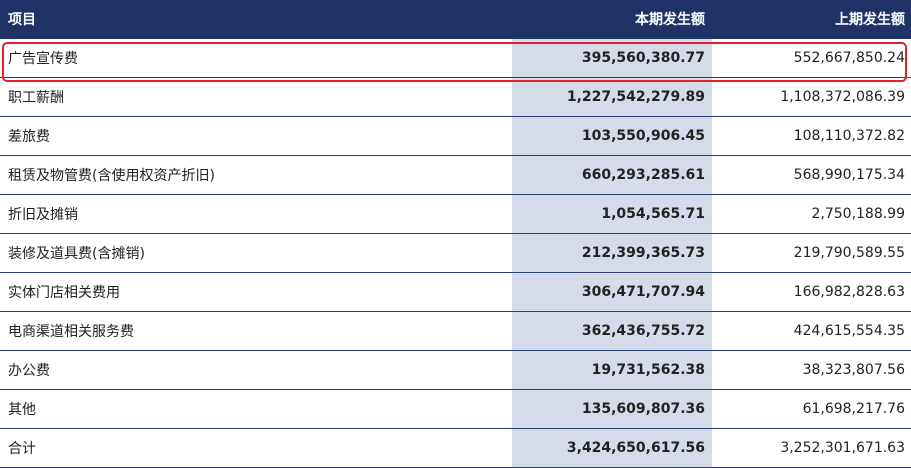  I want to click on table-row: 其他 135,609,807.36 61,698,217.76, so click(455, 409).